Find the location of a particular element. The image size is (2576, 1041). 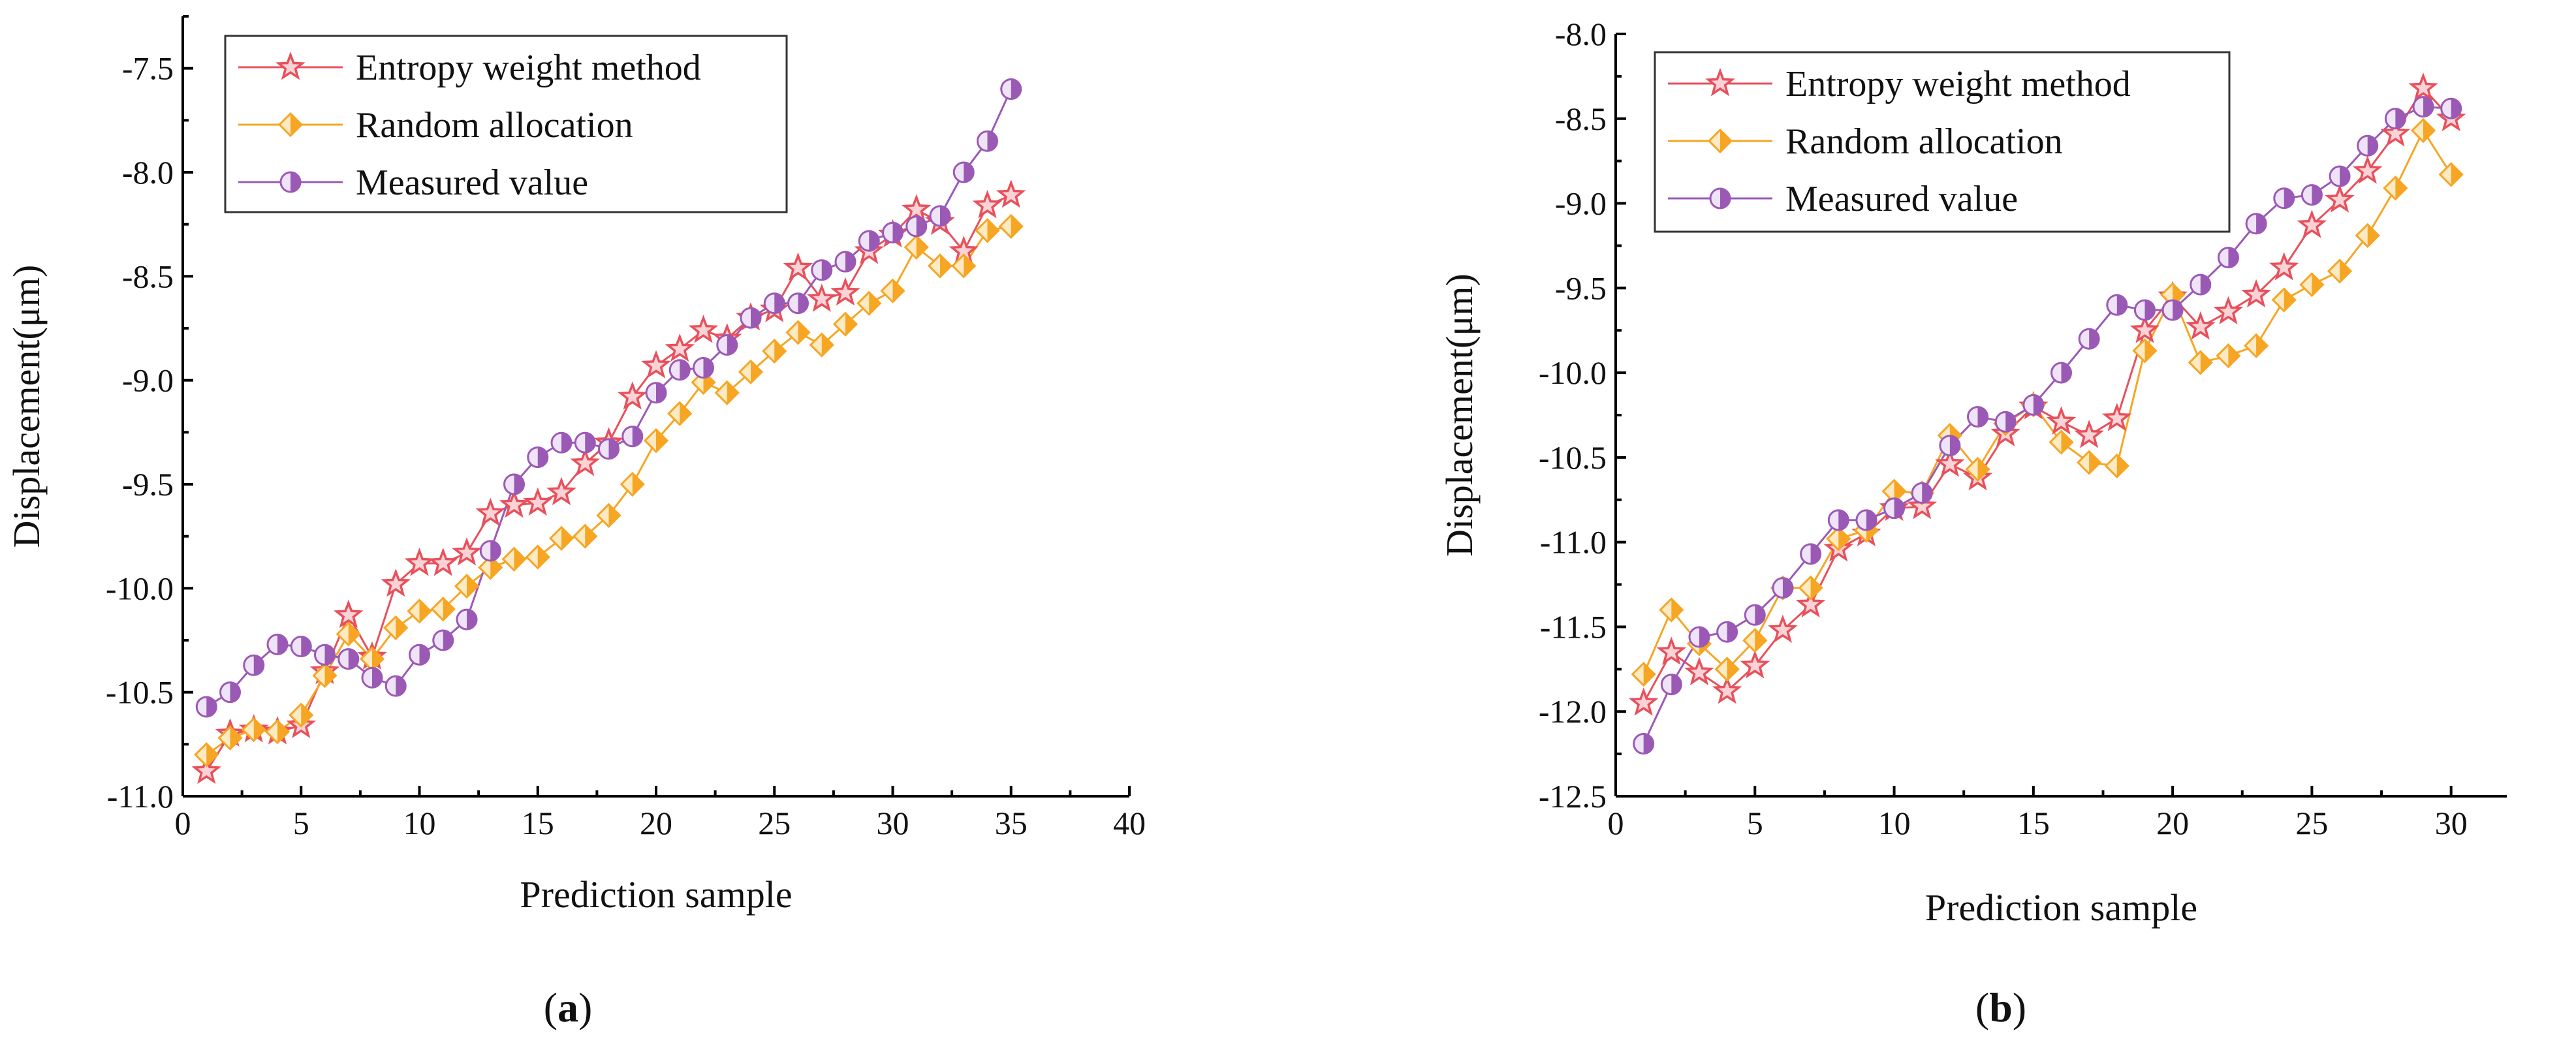

panel-a-series-2-point-4-fill is located at coordinates (306, 647).